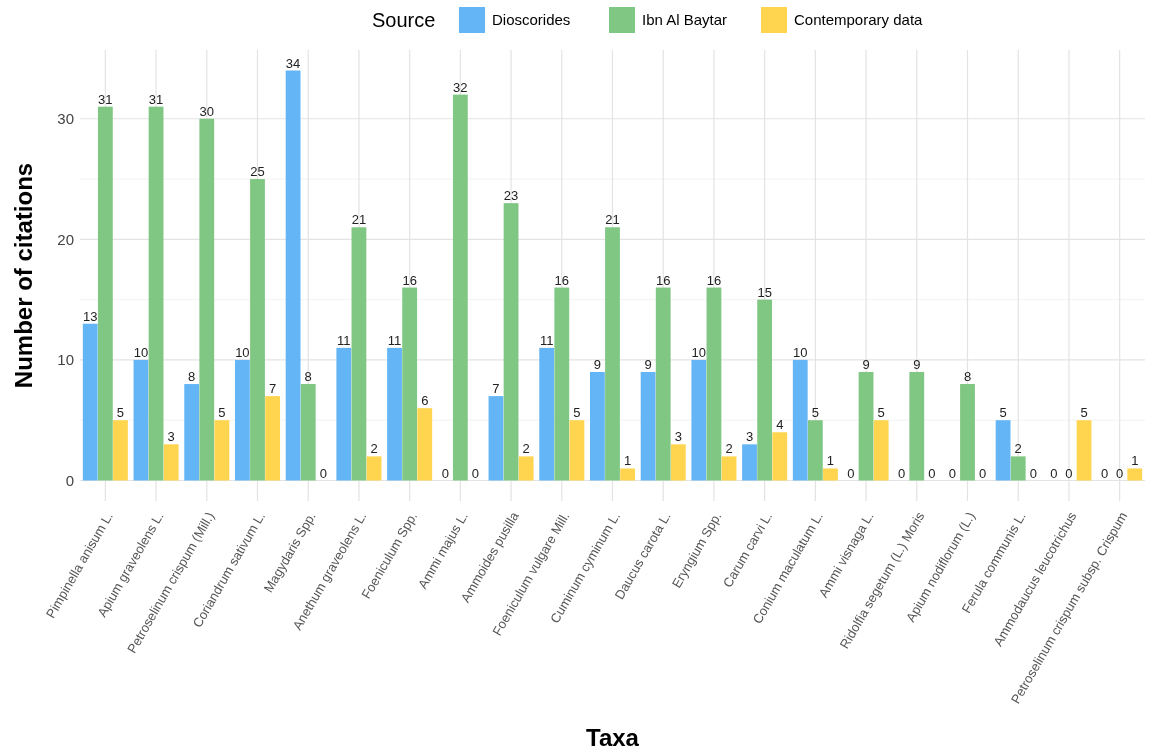 Image resolution: width=1157 pixels, height=756 pixels. I want to click on legend-label: Contemporary data, so click(859, 20).